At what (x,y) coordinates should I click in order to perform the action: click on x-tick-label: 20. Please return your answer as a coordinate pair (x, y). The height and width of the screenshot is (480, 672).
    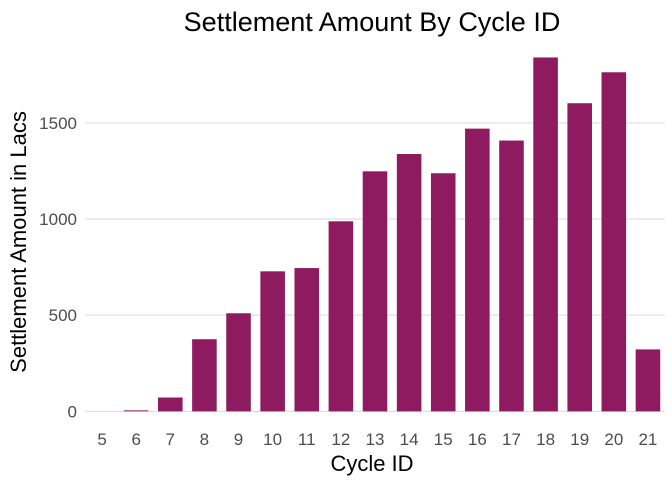
    Looking at the image, I should click on (613, 439).